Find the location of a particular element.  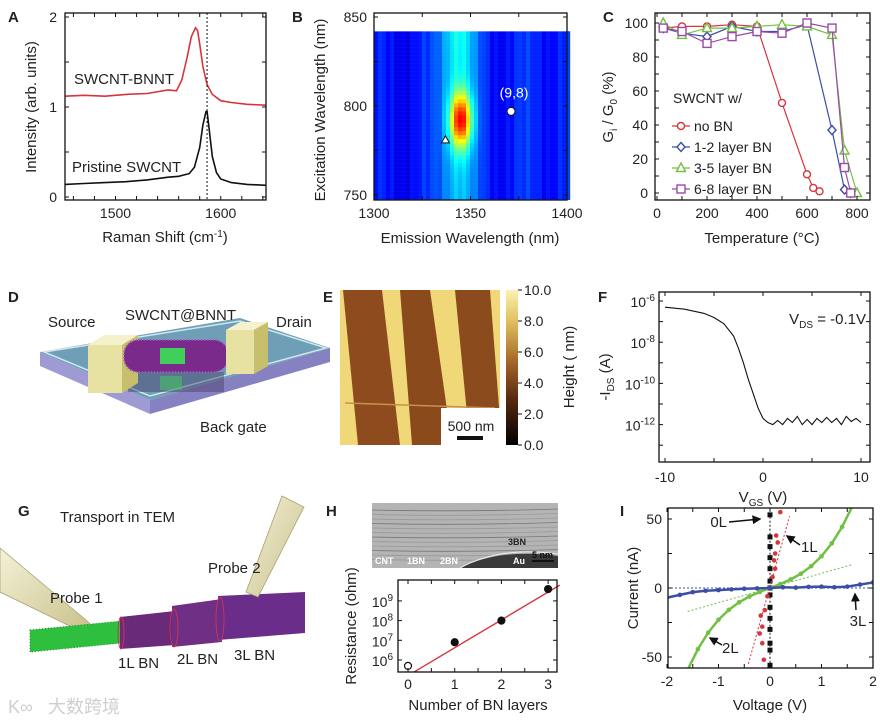

device-schematic is located at coordinates (185, 366).